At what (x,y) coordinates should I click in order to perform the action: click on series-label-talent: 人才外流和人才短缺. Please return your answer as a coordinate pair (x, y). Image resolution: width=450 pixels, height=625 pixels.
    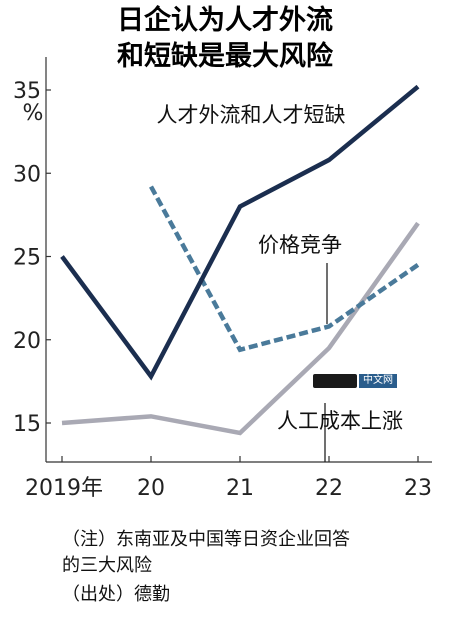
    Looking at the image, I should click on (251, 115).